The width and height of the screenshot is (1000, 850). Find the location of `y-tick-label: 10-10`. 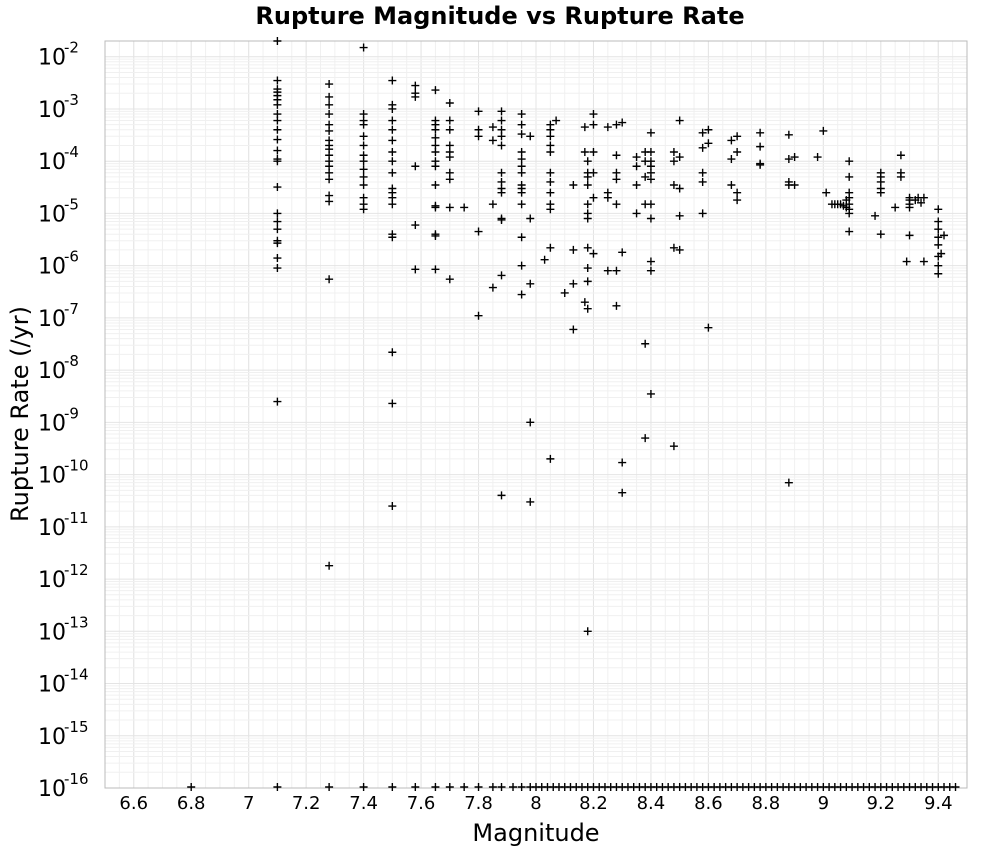

y-tick-label: 10-10 is located at coordinates (63, 473).